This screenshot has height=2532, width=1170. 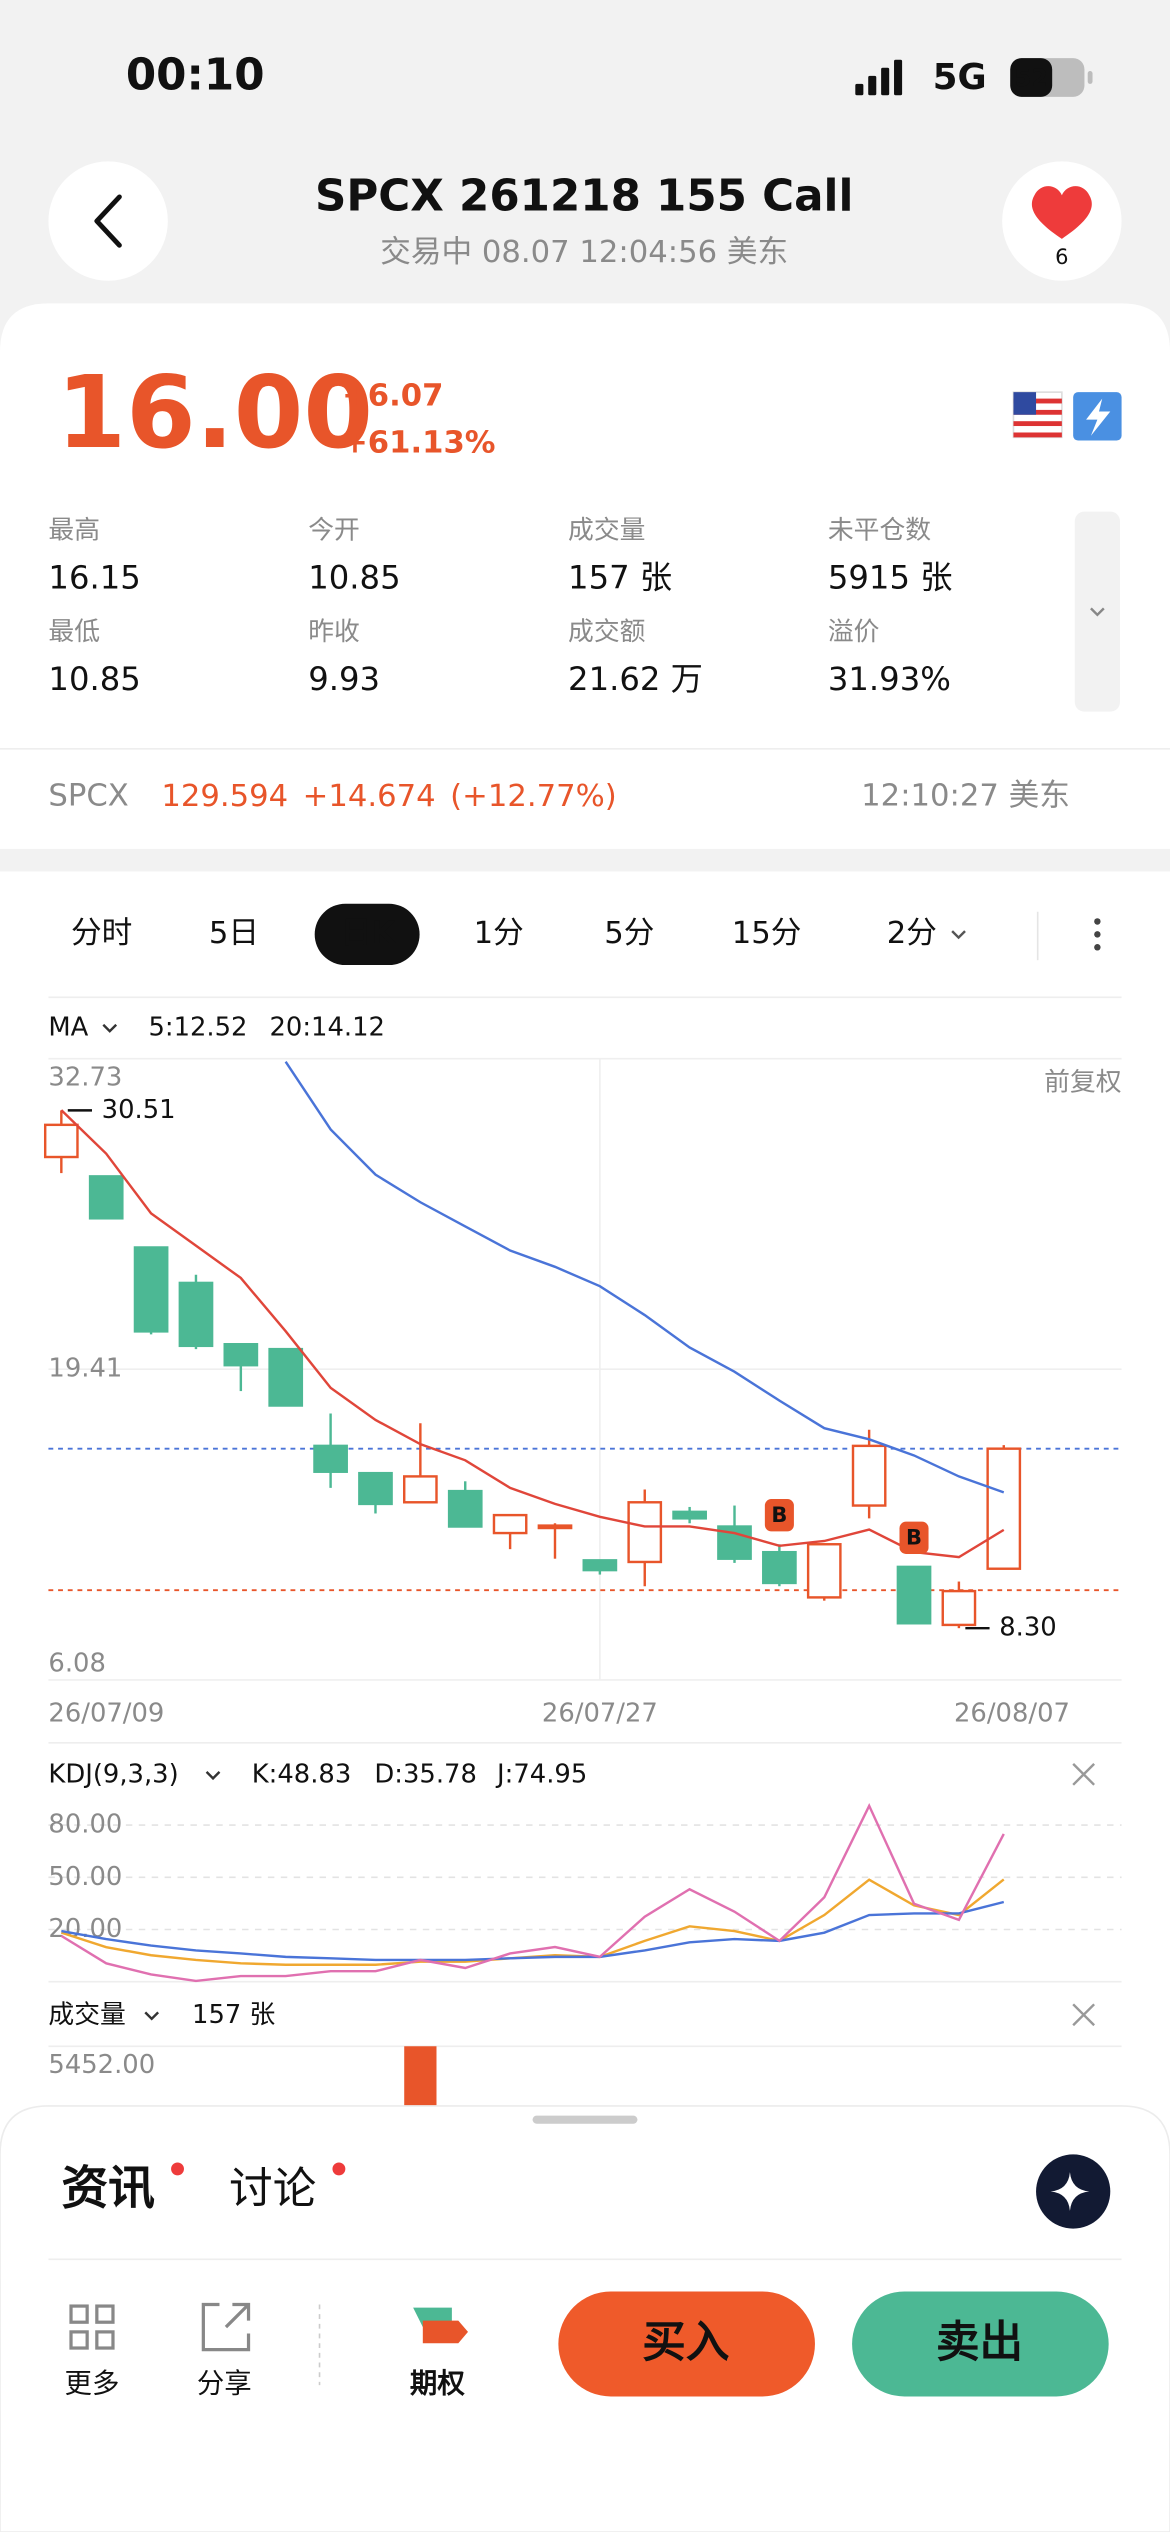 I want to click on period-tab: 5日, so click(x=234, y=933).